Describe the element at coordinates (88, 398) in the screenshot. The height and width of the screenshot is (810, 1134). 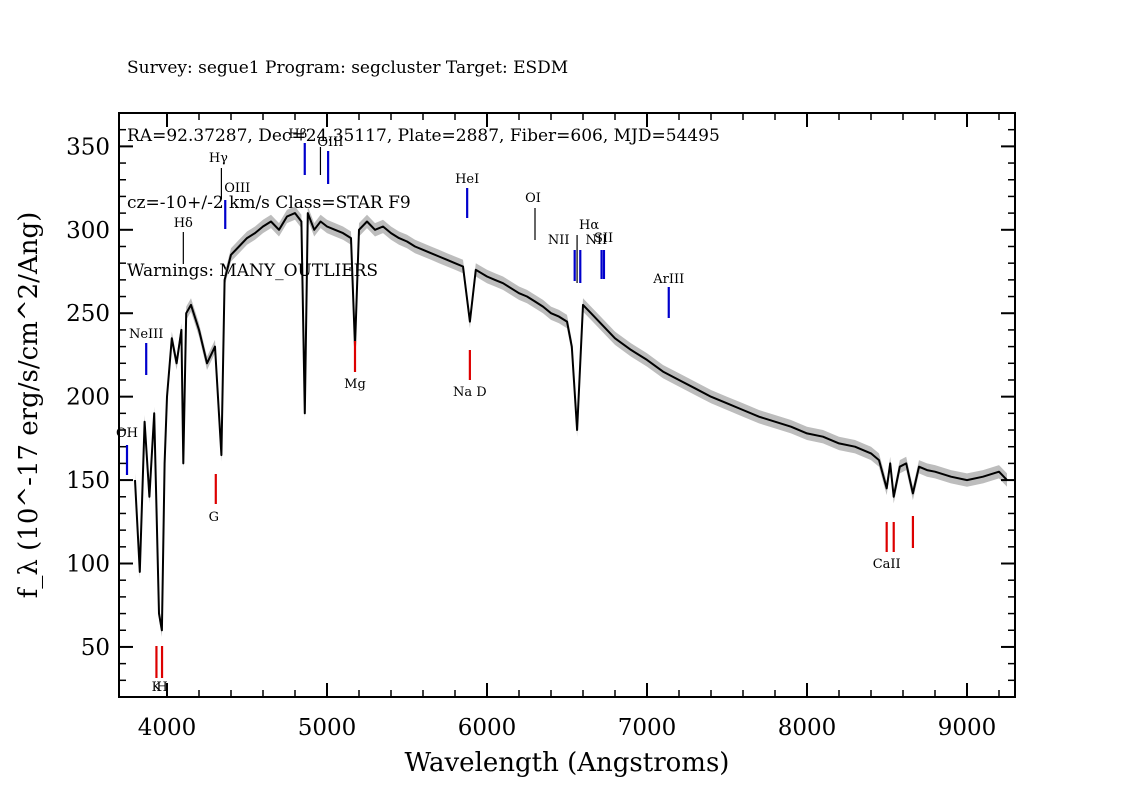
I see `y-tick-label: 200` at that location.